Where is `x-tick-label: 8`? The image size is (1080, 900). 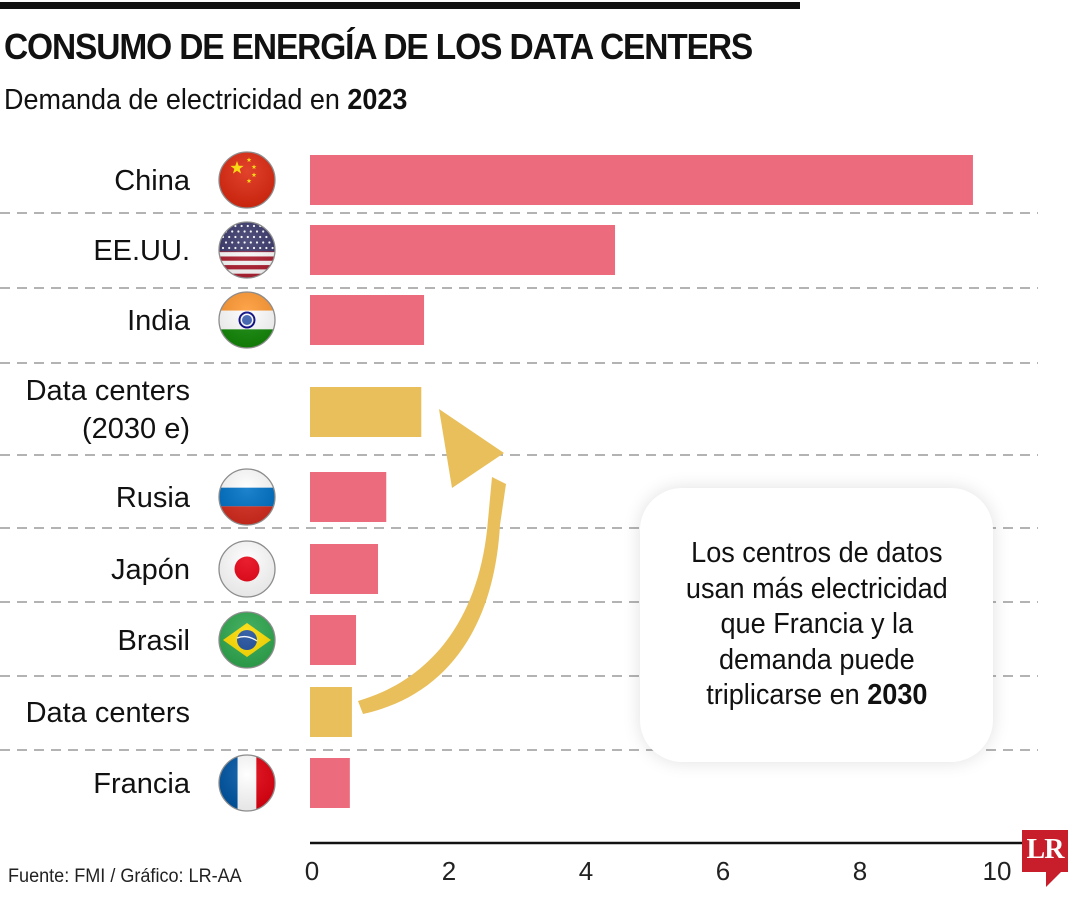
x-tick-label: 8 is located at coordinates (860, 871).